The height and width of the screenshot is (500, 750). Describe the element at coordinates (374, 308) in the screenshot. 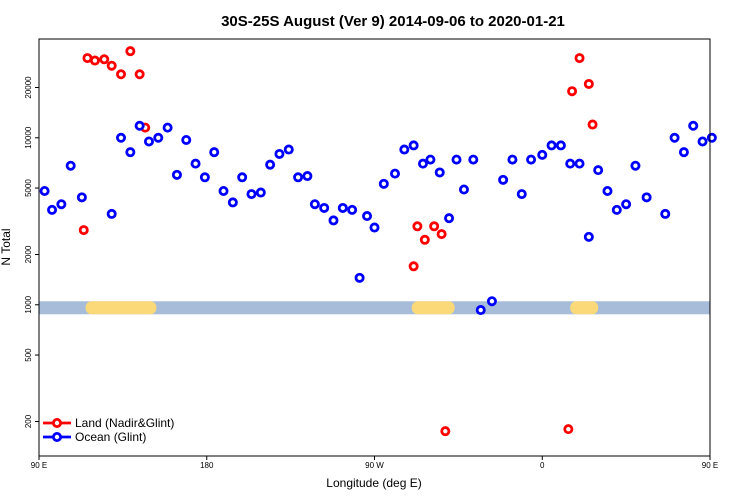

I see `land-ocean-bar` at that location.